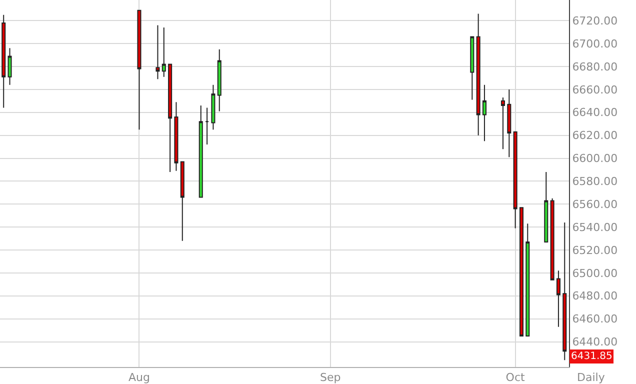 Image resolution: width=636 pixels, height=384 pixels. I want to click on y-tick-label: 6660.00, so click(595, 89).